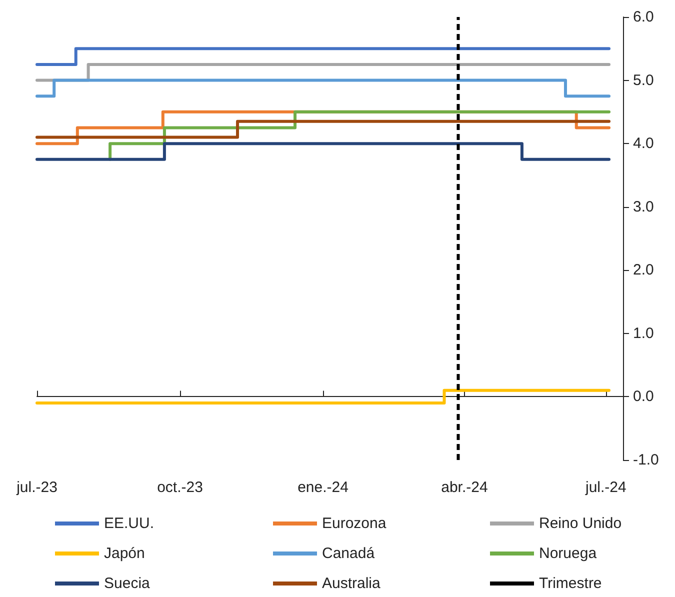  Describe the element at coordinates (580, 523) in the screenshot. I see `legend-label: Reino Unido` at that location.